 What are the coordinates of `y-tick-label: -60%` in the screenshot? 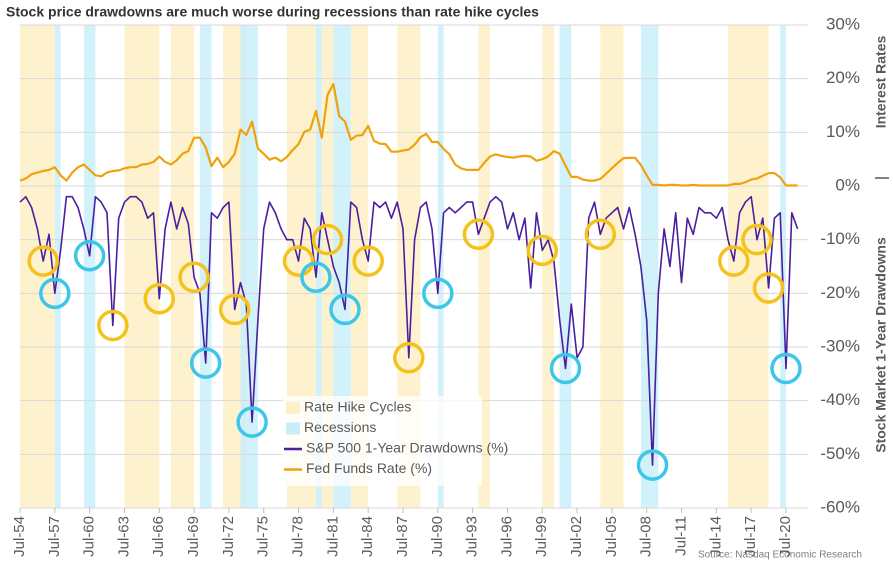 It's located at (840, 506).